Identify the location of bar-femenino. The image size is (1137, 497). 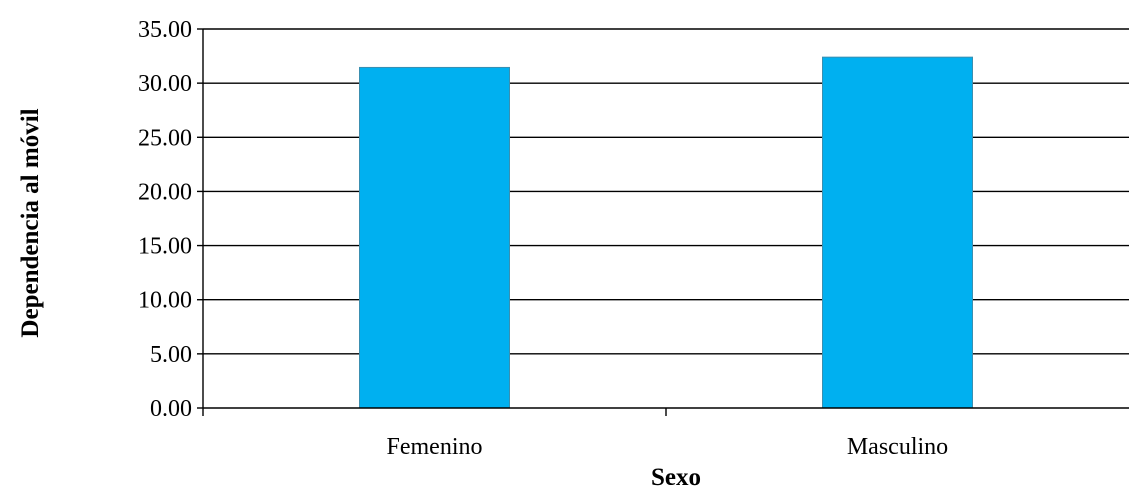
(434, 237).